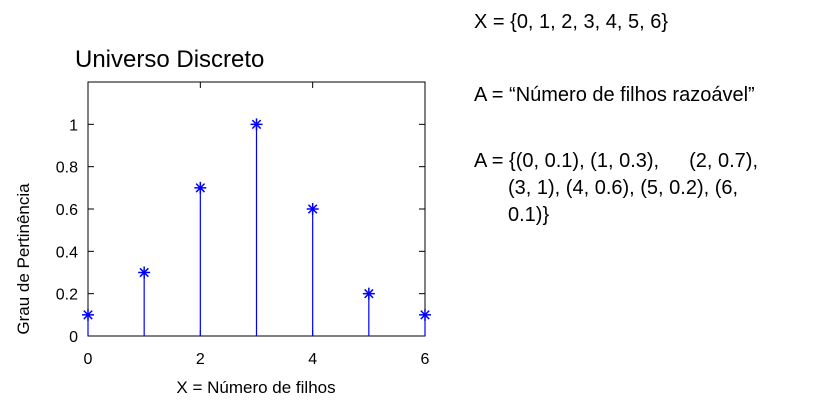  I want to click on y-tick-label: 1, so click(73, 125).